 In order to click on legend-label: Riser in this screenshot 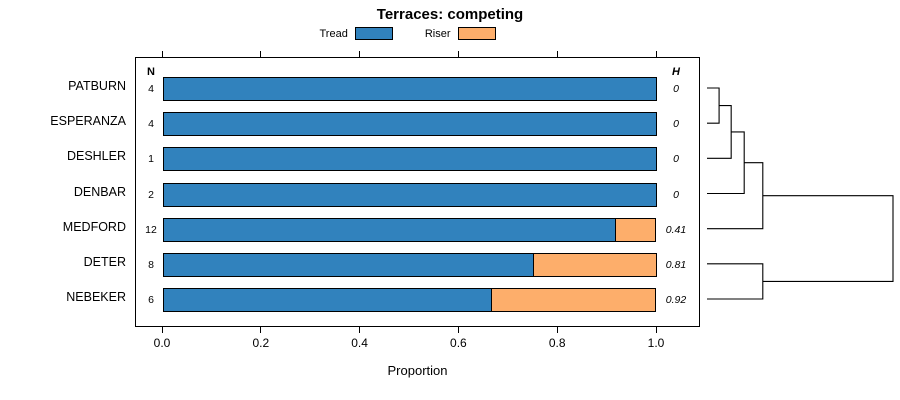, I will do `click(437, 33)`.